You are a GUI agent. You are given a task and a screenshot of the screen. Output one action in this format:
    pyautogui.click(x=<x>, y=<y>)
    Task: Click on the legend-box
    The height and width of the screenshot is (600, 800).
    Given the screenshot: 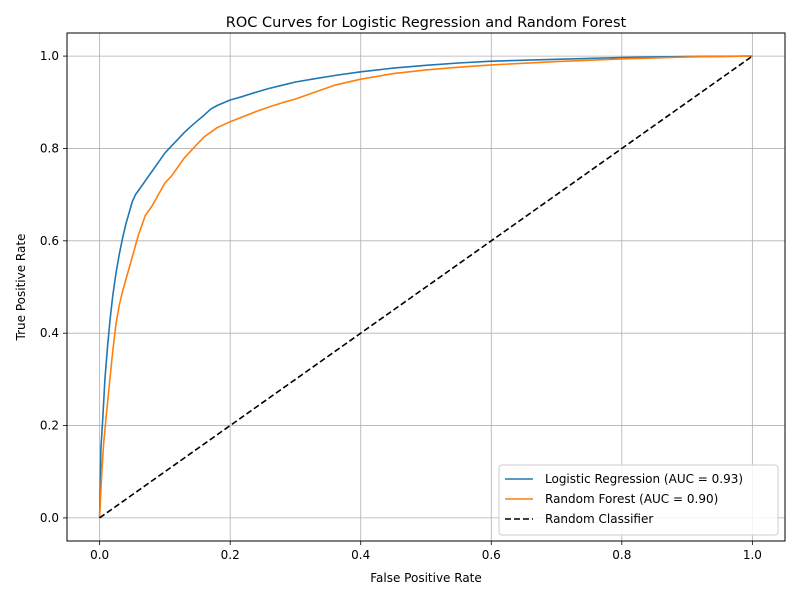 What is the action you would take?
    pyautogui.click(x=638, y=500)
    